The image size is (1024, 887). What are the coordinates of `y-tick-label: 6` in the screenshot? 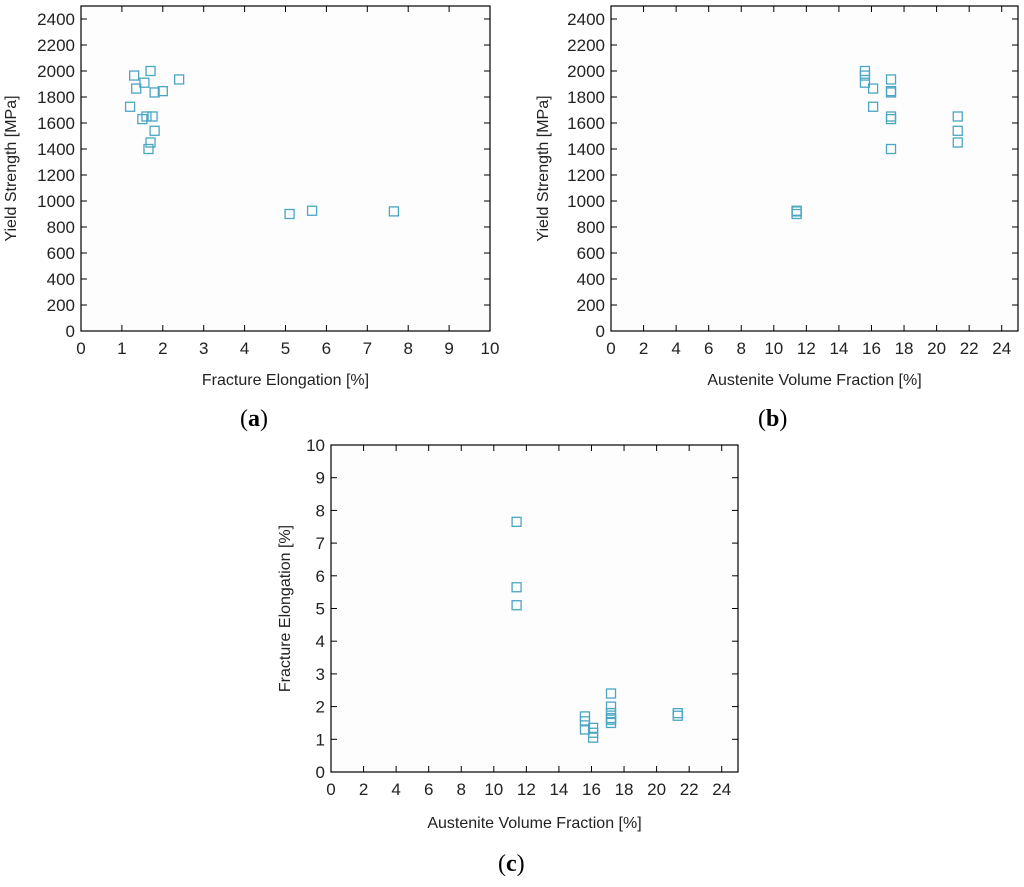 It's located at (320, 576).